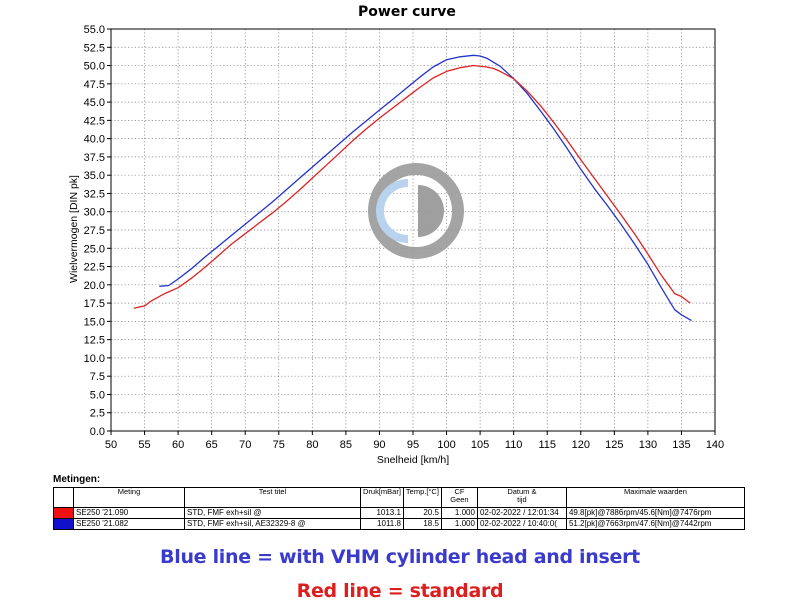  I want to click on y-tick-label: 37.5, so click(94, 158).